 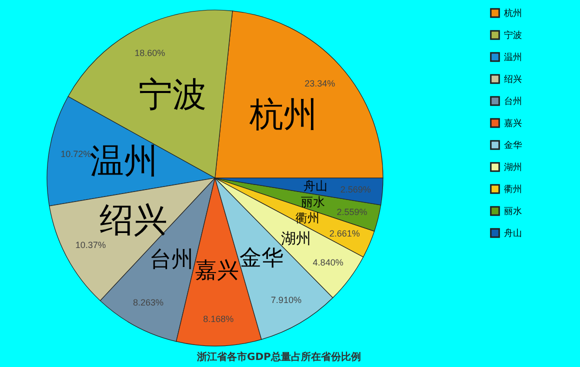 I want to click on slice-label: 杭州, so click(x=283, y=115).